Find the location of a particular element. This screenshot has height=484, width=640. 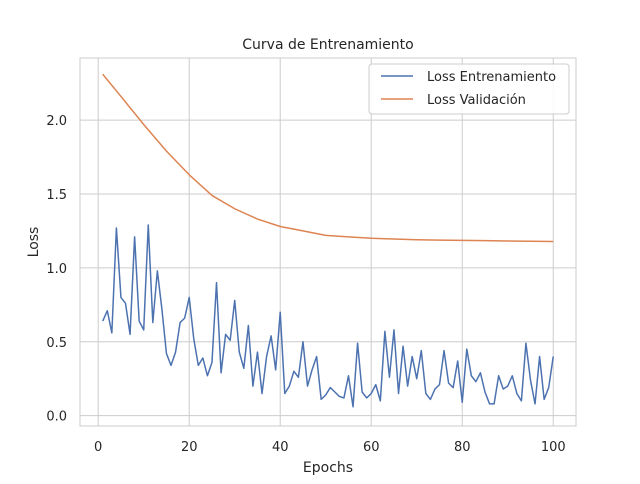

x-tick-label: 80 is located at coordinates (462, 447).